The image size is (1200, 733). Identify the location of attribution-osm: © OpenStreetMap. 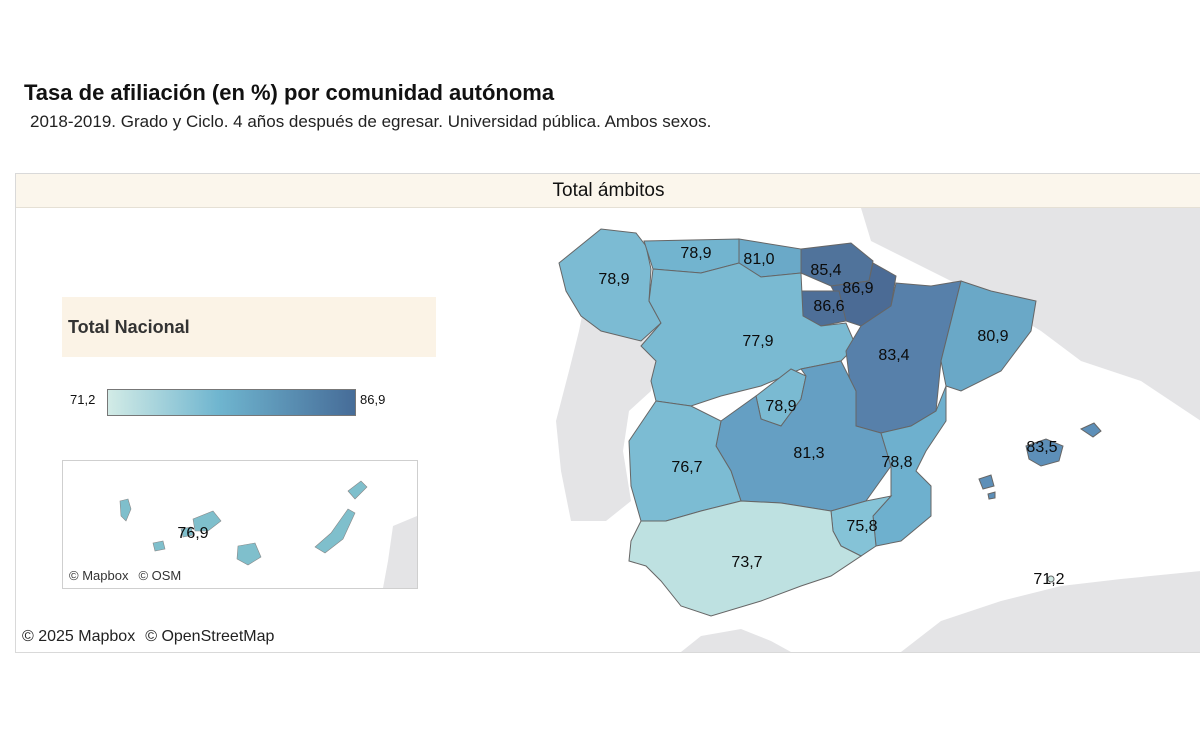
(210, 636).